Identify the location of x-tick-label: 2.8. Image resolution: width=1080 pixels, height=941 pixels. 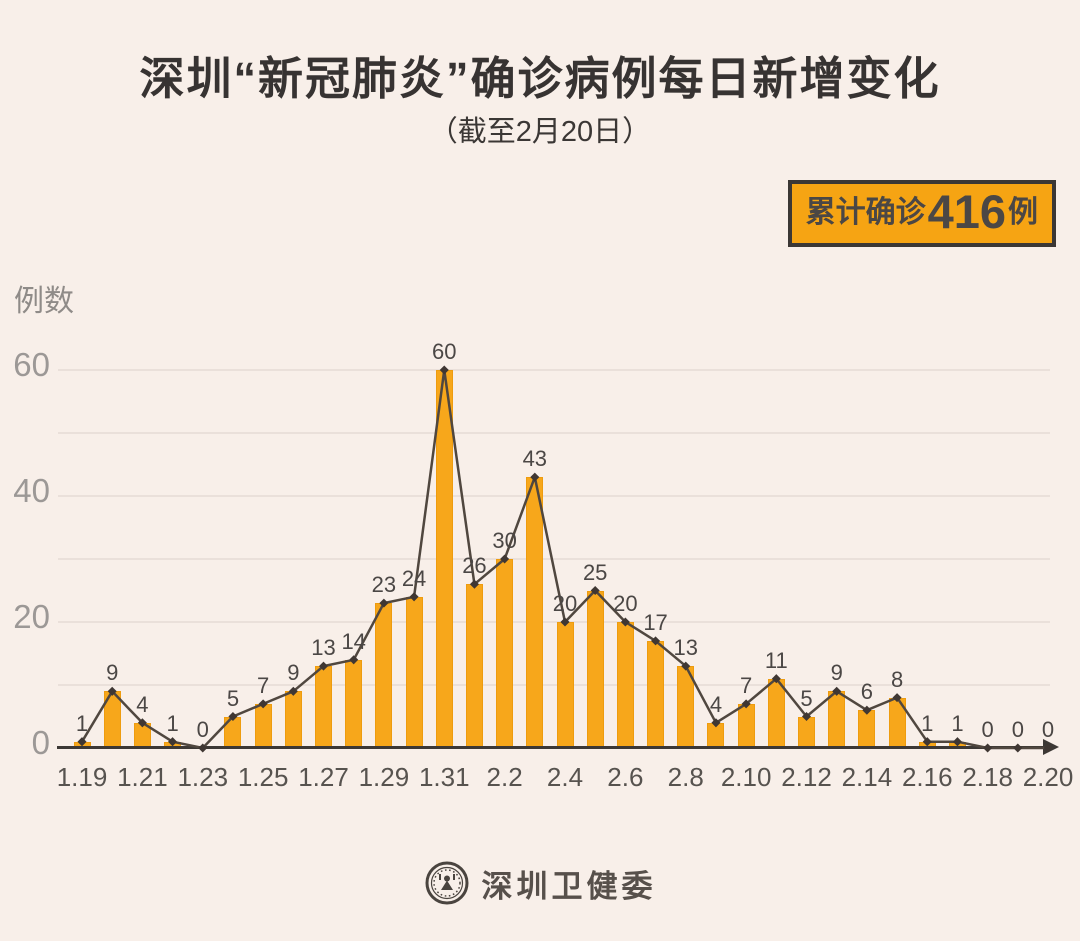
(685, 777).